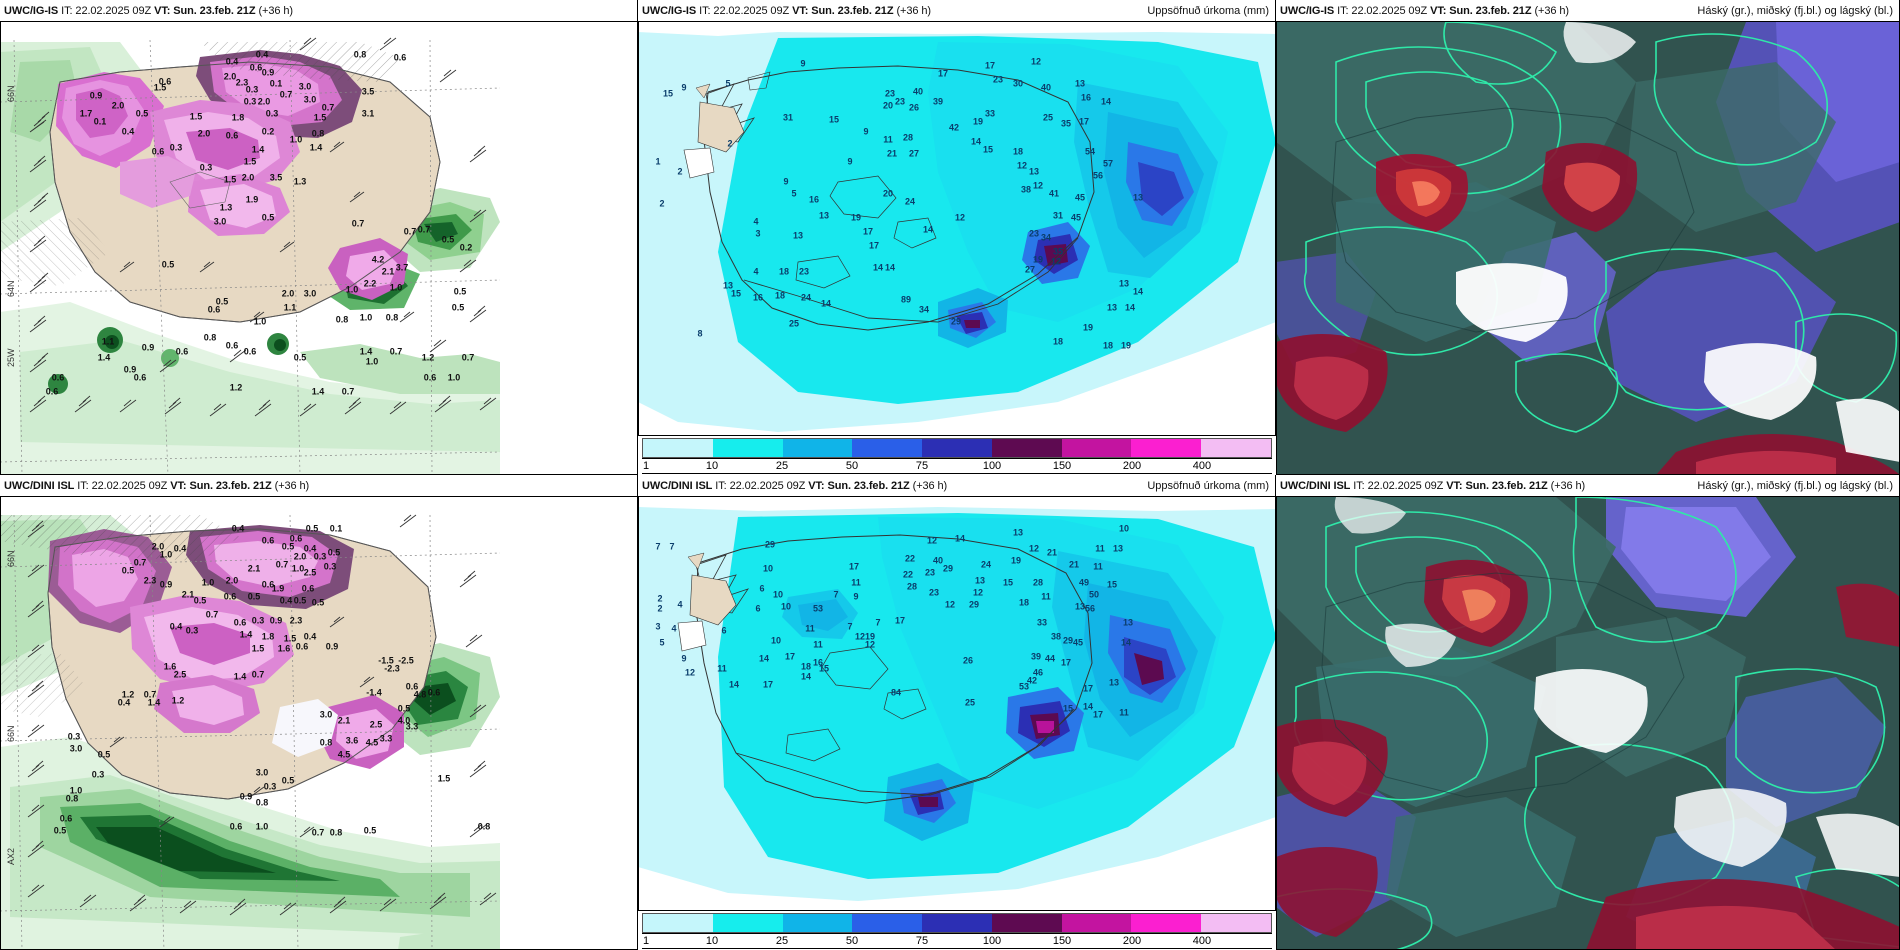  Describe the element at coordinates (662, 203) in the screenshot. I see `field-value: 2` at that location.